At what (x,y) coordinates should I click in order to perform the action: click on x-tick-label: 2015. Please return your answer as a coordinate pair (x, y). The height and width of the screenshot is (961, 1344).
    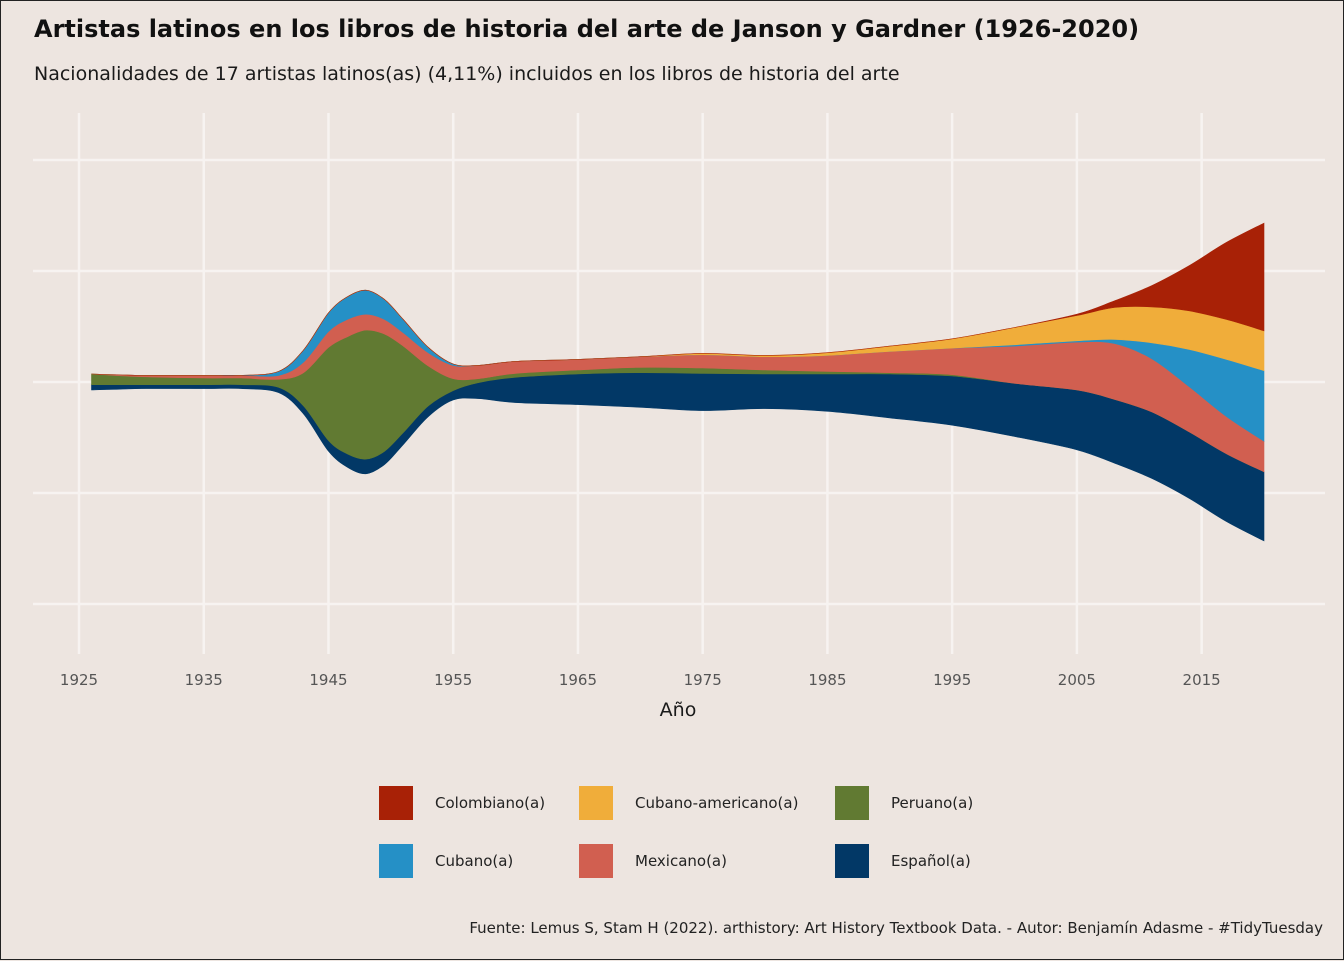
    Looking at the image, I should click on (1202, 680).